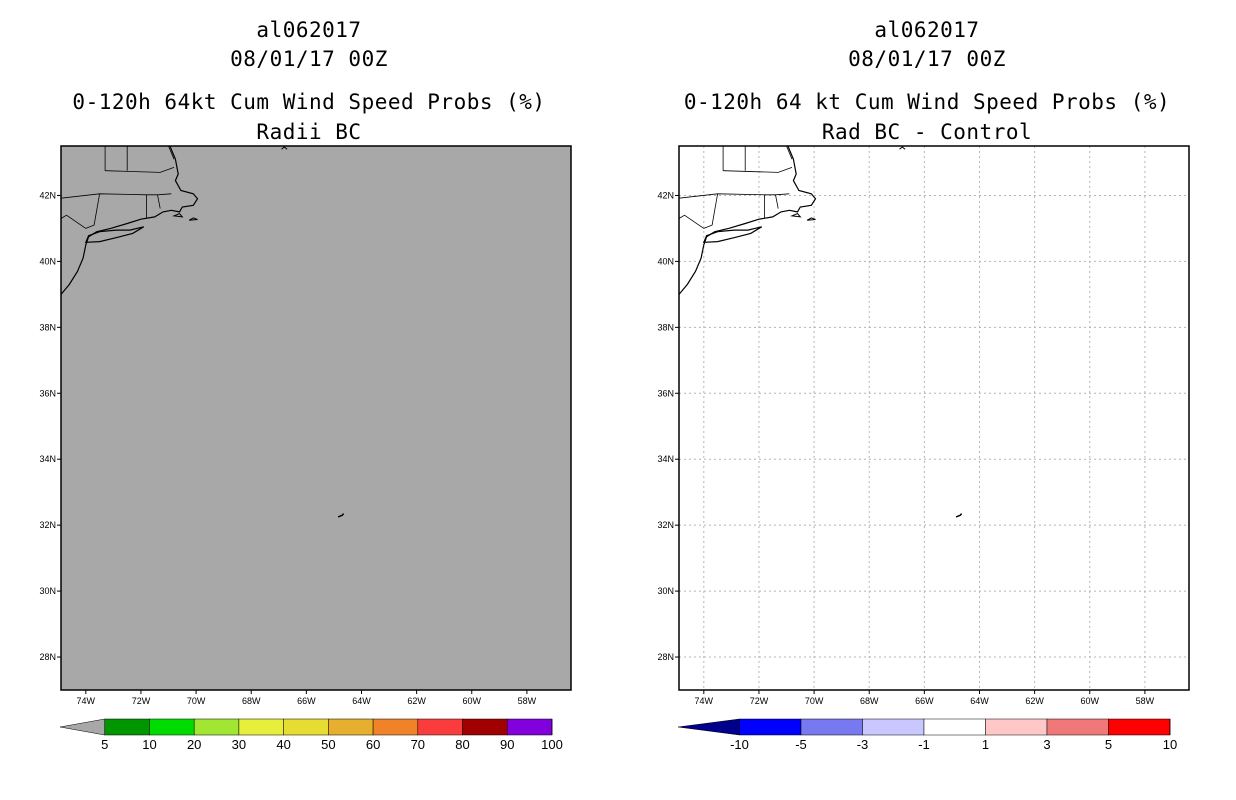 Image resolution: width=1236 pixels, height=800 pixels. I want to click on colorbar-label: 3, so click(1046, 744).